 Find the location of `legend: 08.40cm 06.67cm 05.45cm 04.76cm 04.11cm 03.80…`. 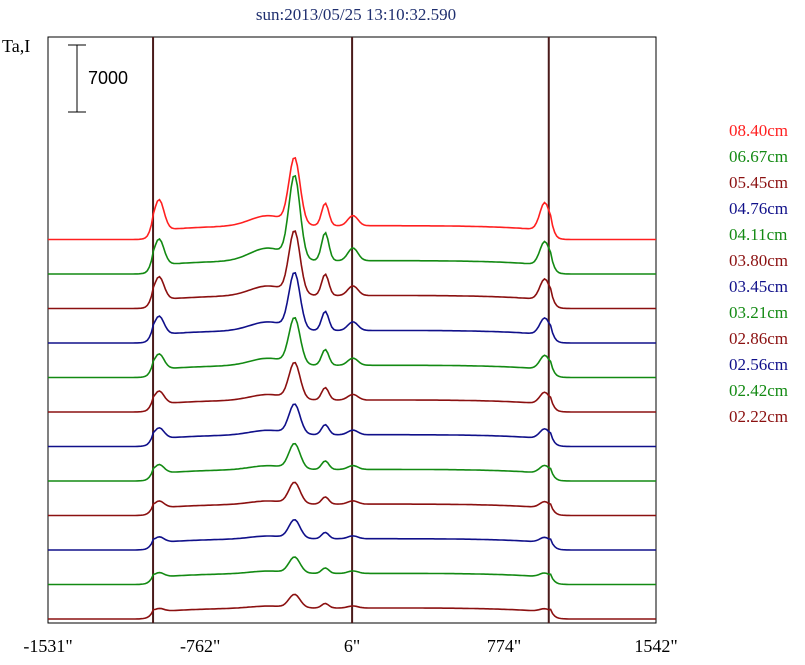

legend: 08.40cm 06.67cm 05.45cm 04.76cm 04.11cm 03.80… is located at coordinates (758, 273).